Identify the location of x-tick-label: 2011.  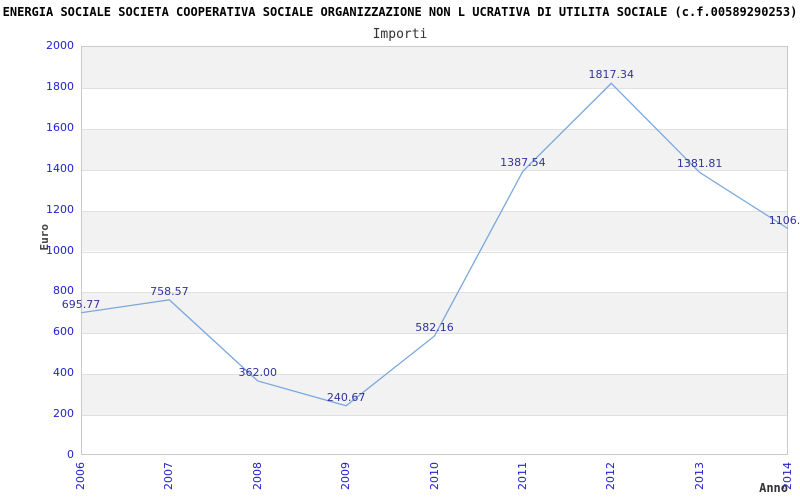
(522, 476).